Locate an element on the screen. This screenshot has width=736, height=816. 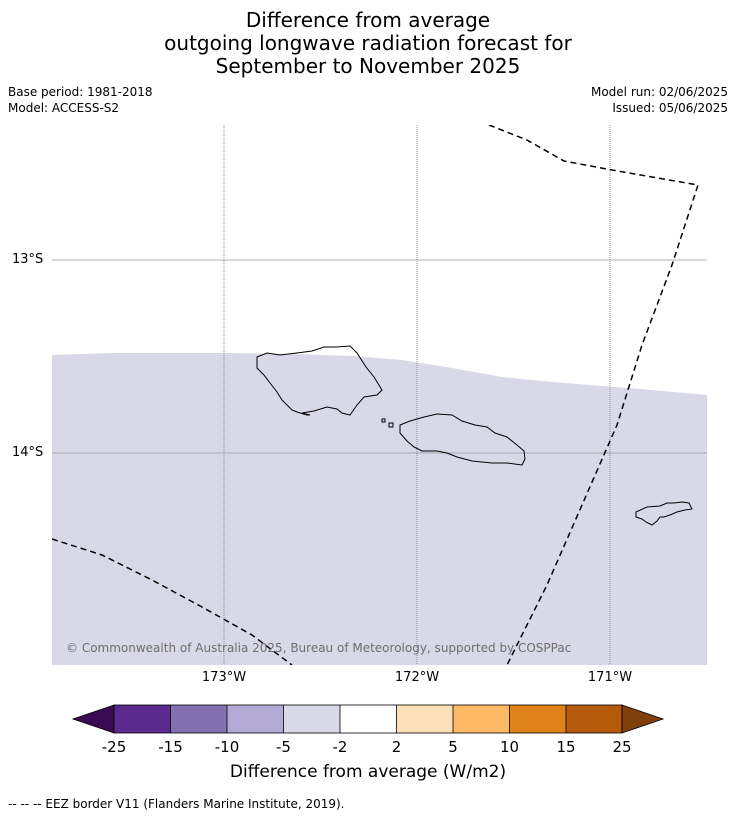
colorbar-tick: 5 is located at coordinates (453, 747).